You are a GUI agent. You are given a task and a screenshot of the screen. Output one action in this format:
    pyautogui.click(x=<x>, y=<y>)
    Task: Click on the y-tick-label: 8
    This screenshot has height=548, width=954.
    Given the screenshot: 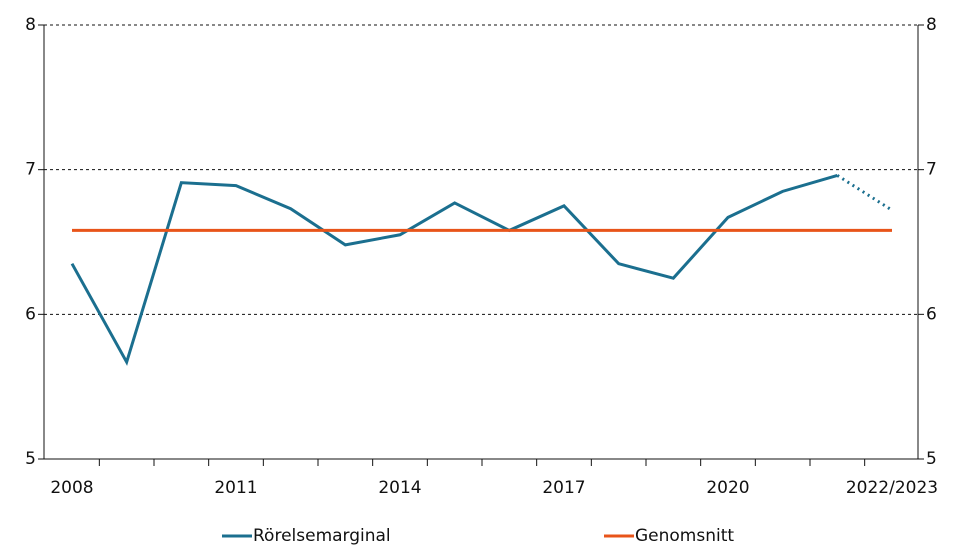 What is the action you would take?
    pyautogui.click(x=30, y=25)
    